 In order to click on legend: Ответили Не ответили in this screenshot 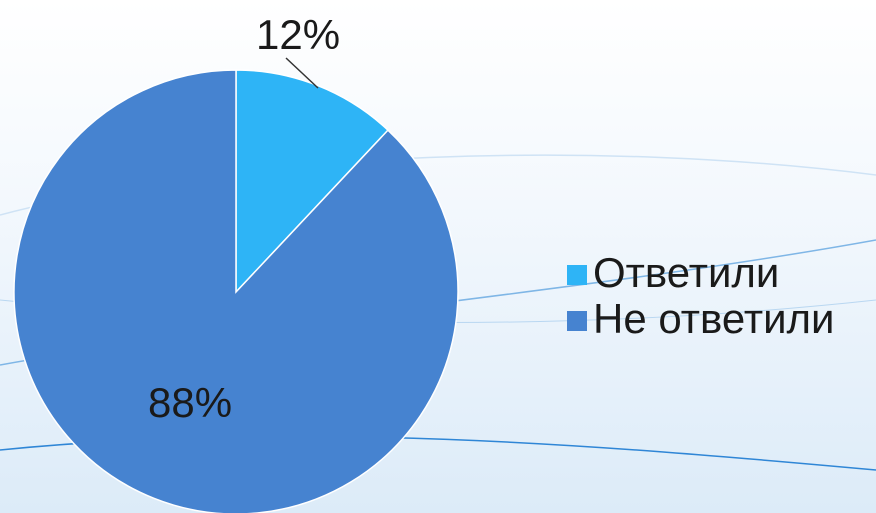, I will do `click(701, 295)`.